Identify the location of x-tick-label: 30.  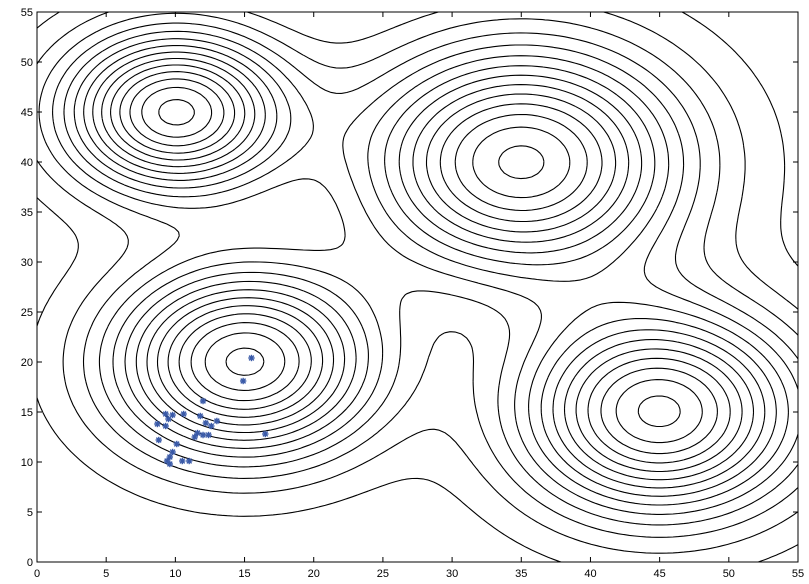
(452, 574).